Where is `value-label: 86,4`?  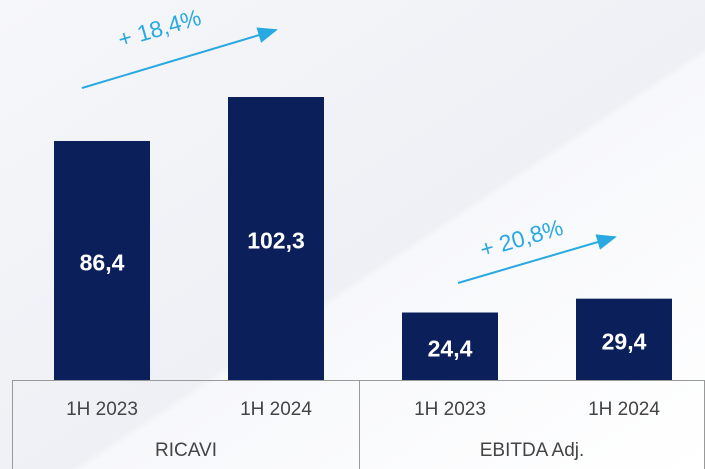 value-label: 86,4 is located at coordinates (102, 263).